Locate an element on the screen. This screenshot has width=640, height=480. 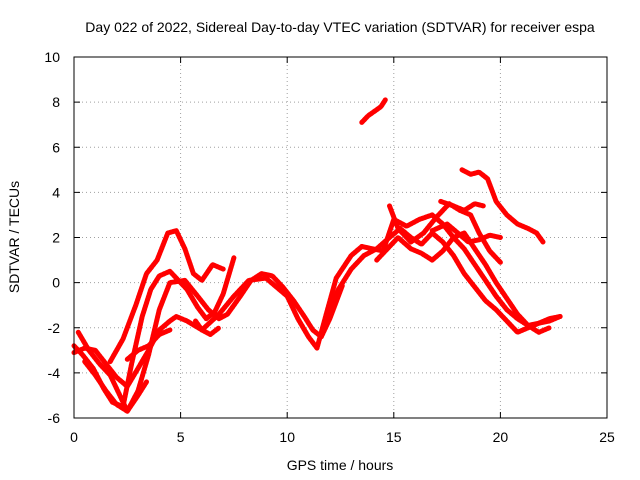
y-tick-label: -2 is located at coordinates (54, 328).